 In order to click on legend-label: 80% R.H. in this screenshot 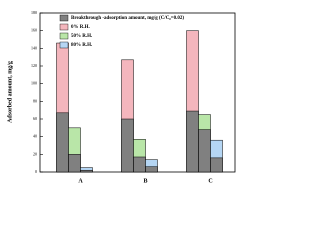, I will do `click(82, 45)`.